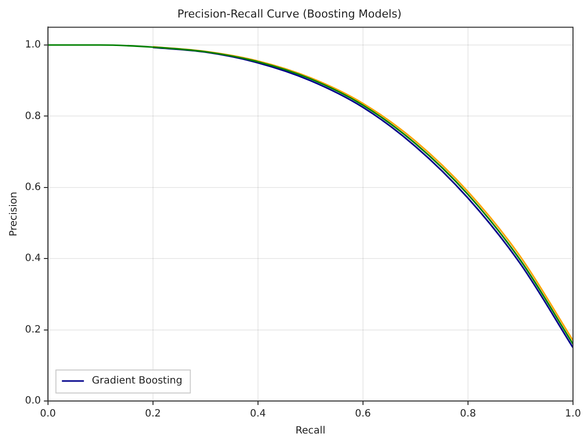 The width and height of the screenshot is (587, 443). Describe the element at coordinates (32, 330) in the screenshot. I see `y-tick-label: 0.2` at that location.